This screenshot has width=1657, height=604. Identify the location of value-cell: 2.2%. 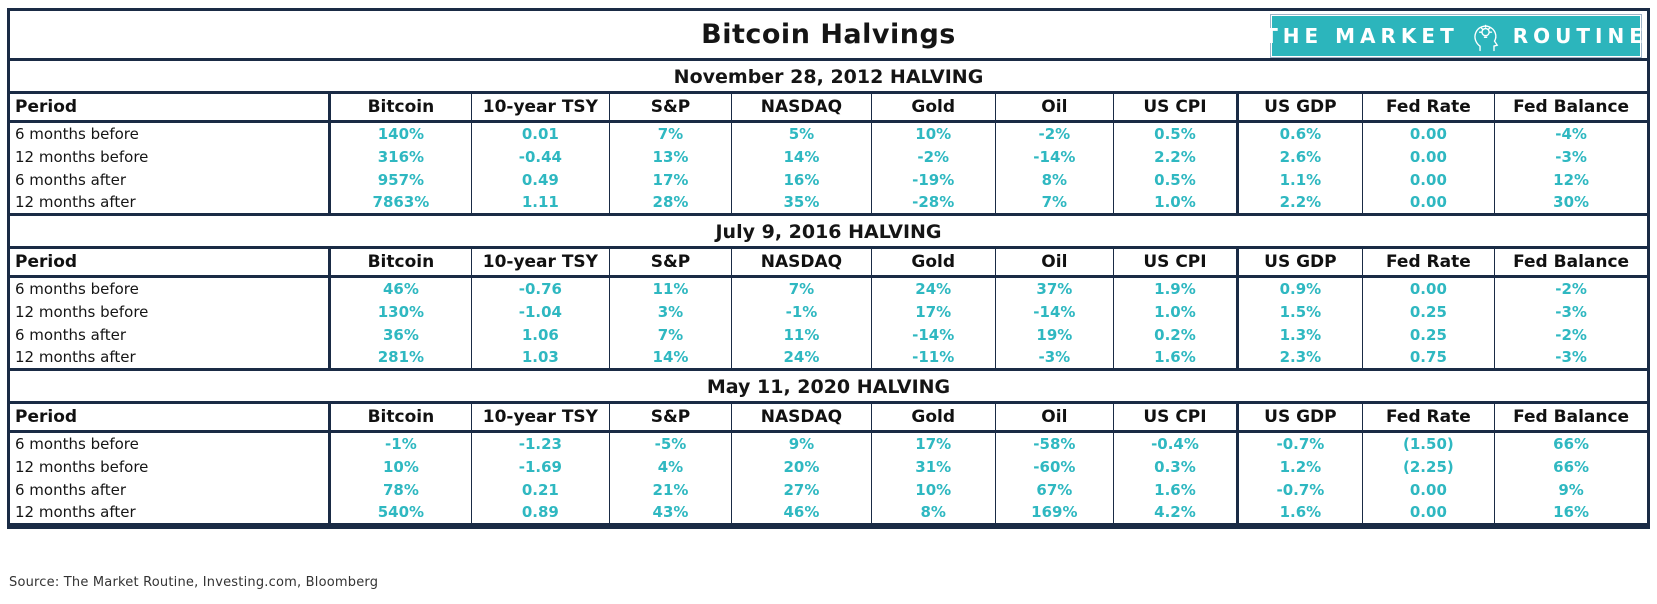
(1299, 203).